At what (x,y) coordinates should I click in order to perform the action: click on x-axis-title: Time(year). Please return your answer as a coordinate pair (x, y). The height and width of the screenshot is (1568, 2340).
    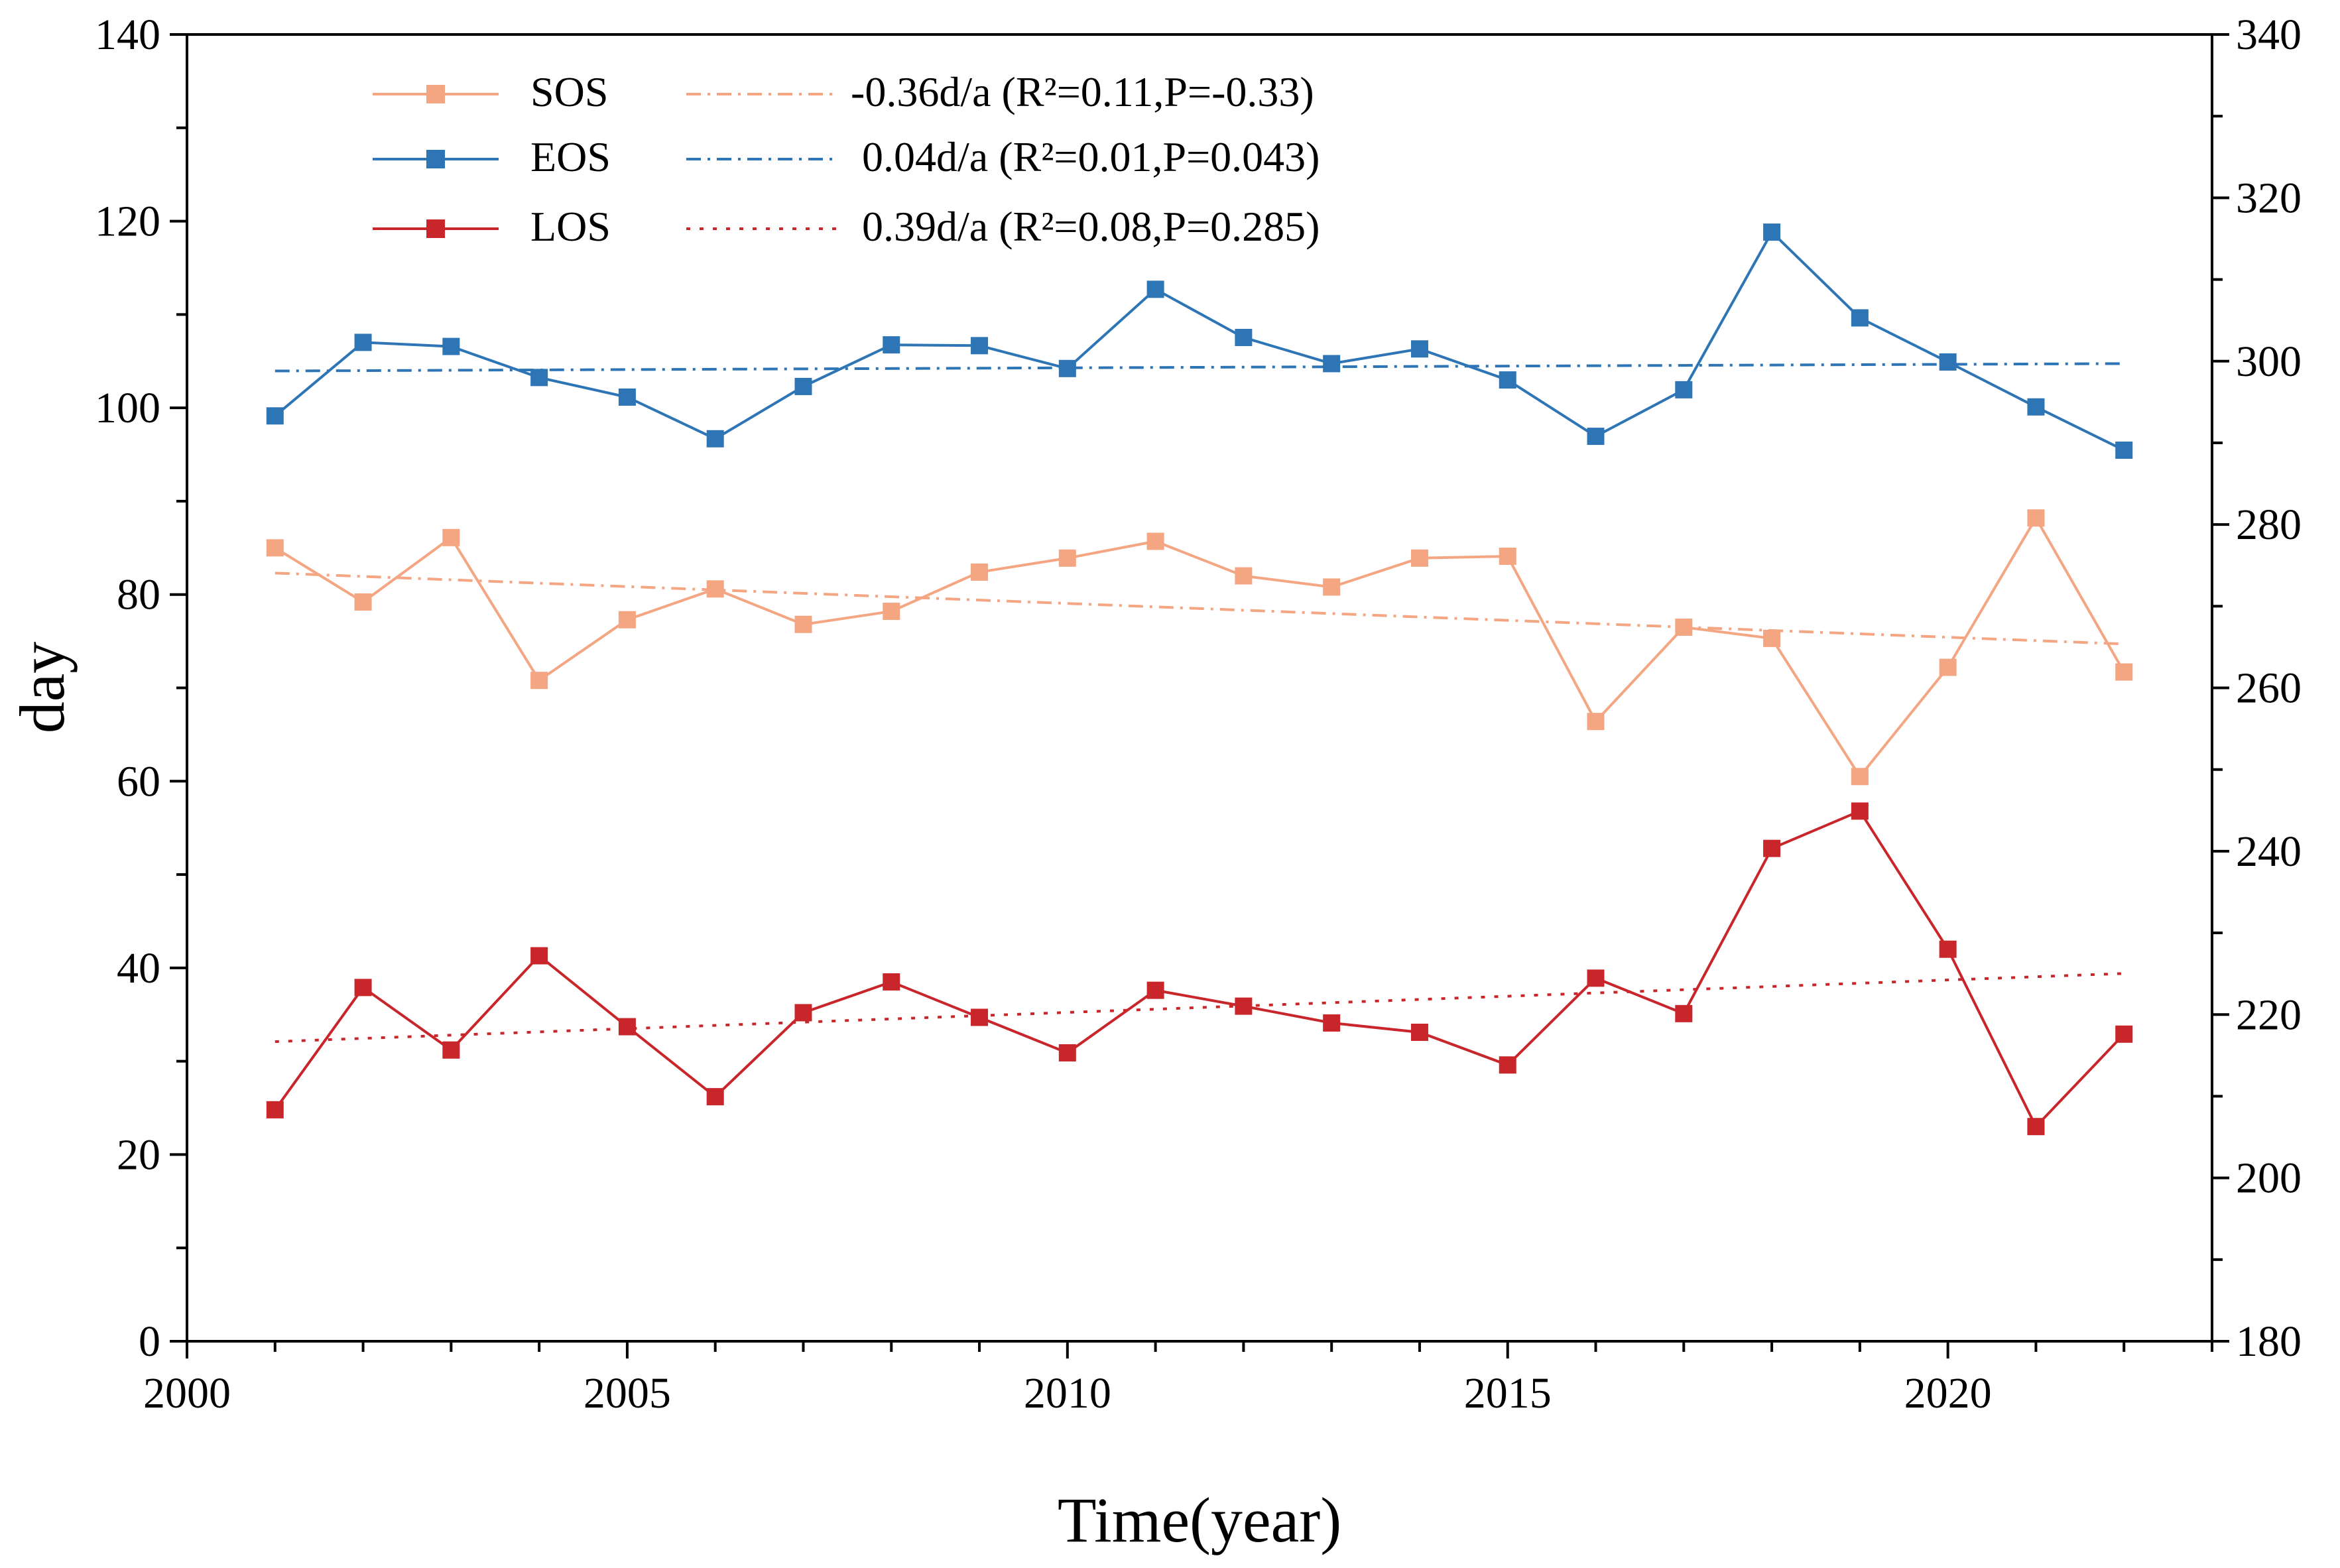
    Looking at the image, I should click on (1199, 1519).